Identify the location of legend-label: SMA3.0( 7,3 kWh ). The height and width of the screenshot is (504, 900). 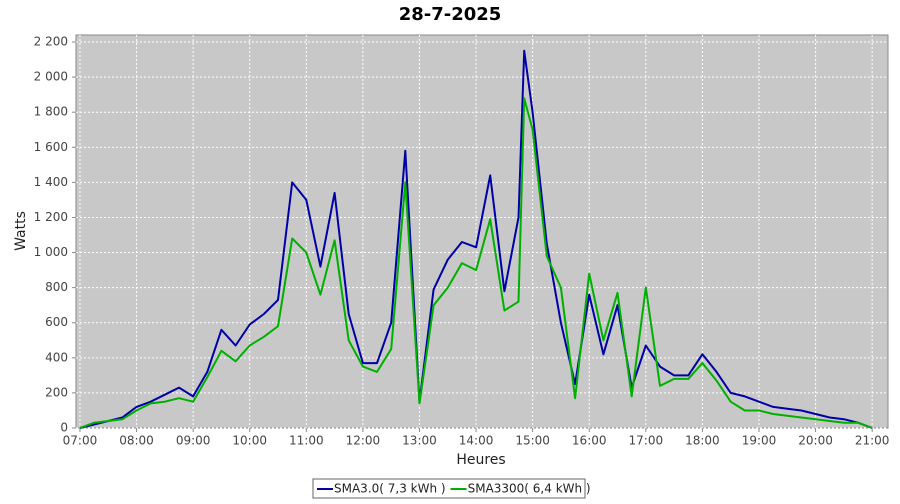
(390, 489).